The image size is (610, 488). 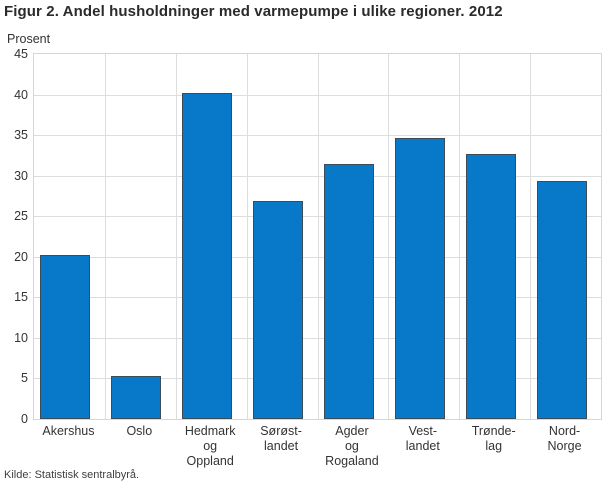 What do you see at coordinates (493, 438) in the screenshot?
I see `x-category-label-trøndelag: Trønde- lag` at bounding box center [493, 438].